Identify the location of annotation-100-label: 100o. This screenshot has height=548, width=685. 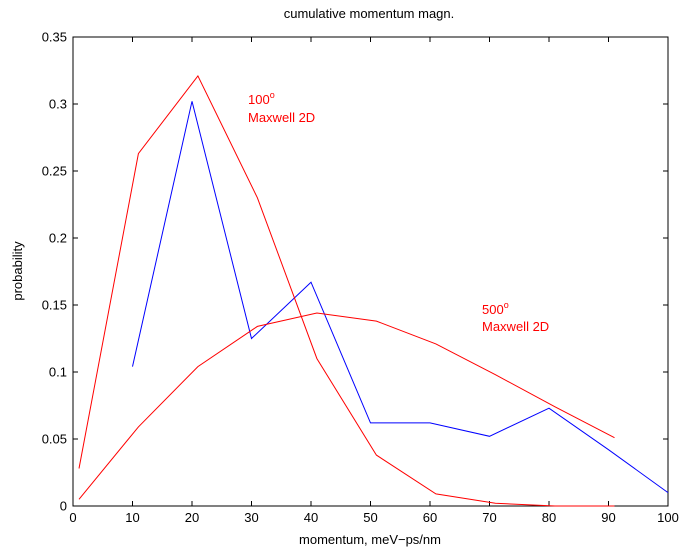
(261, 98).